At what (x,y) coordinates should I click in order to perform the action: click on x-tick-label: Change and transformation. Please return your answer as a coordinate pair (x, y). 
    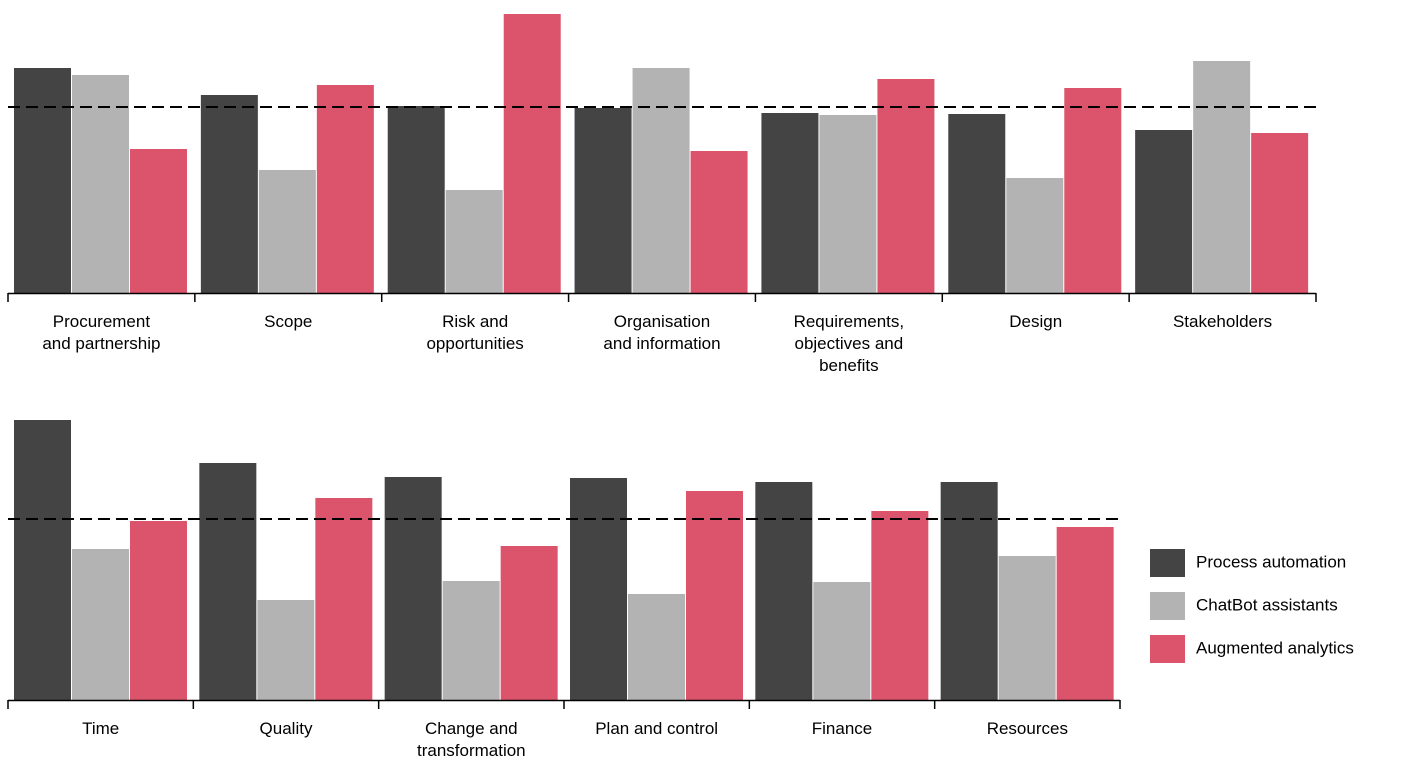
    Looking at the image, I should click on (471, 739).